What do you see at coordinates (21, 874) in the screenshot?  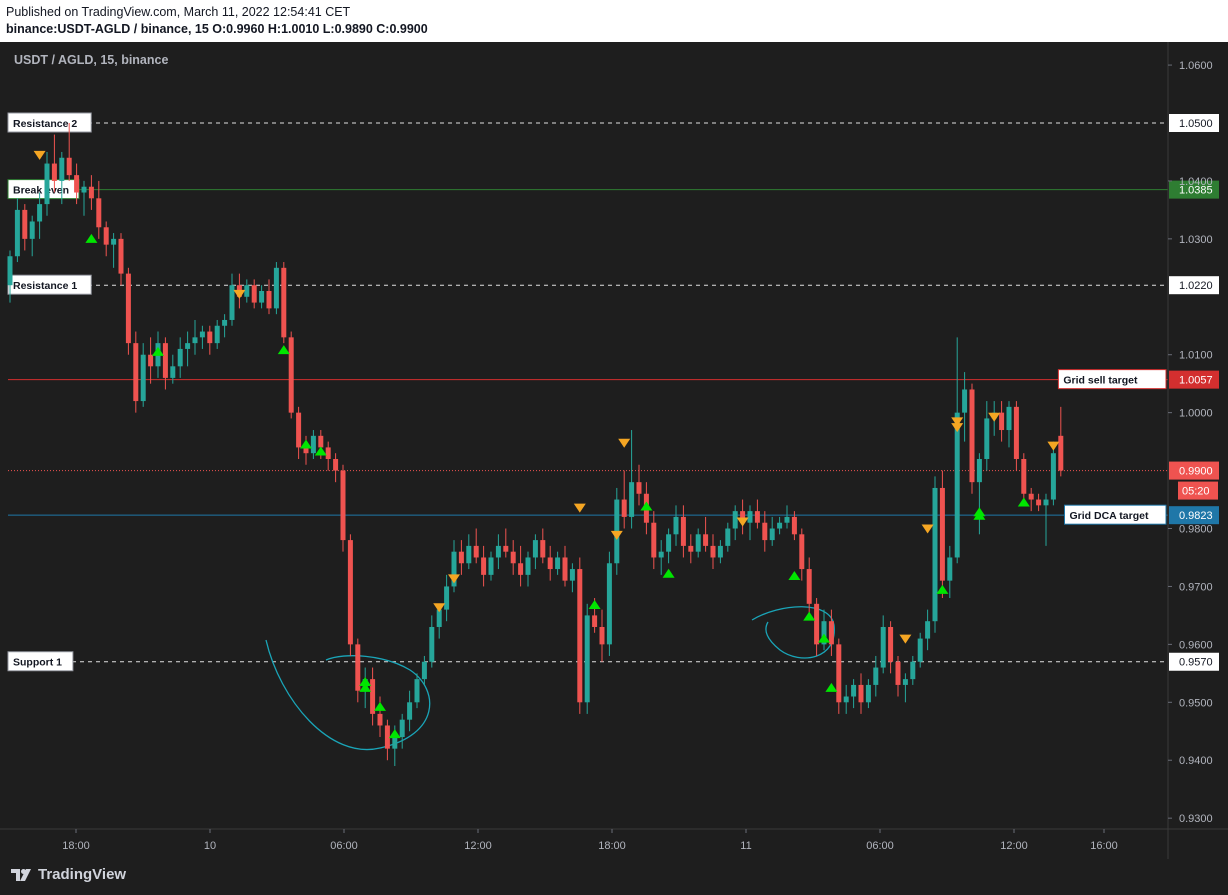 I see `tradingview-logo-icon` at bounding box center [21, 874].